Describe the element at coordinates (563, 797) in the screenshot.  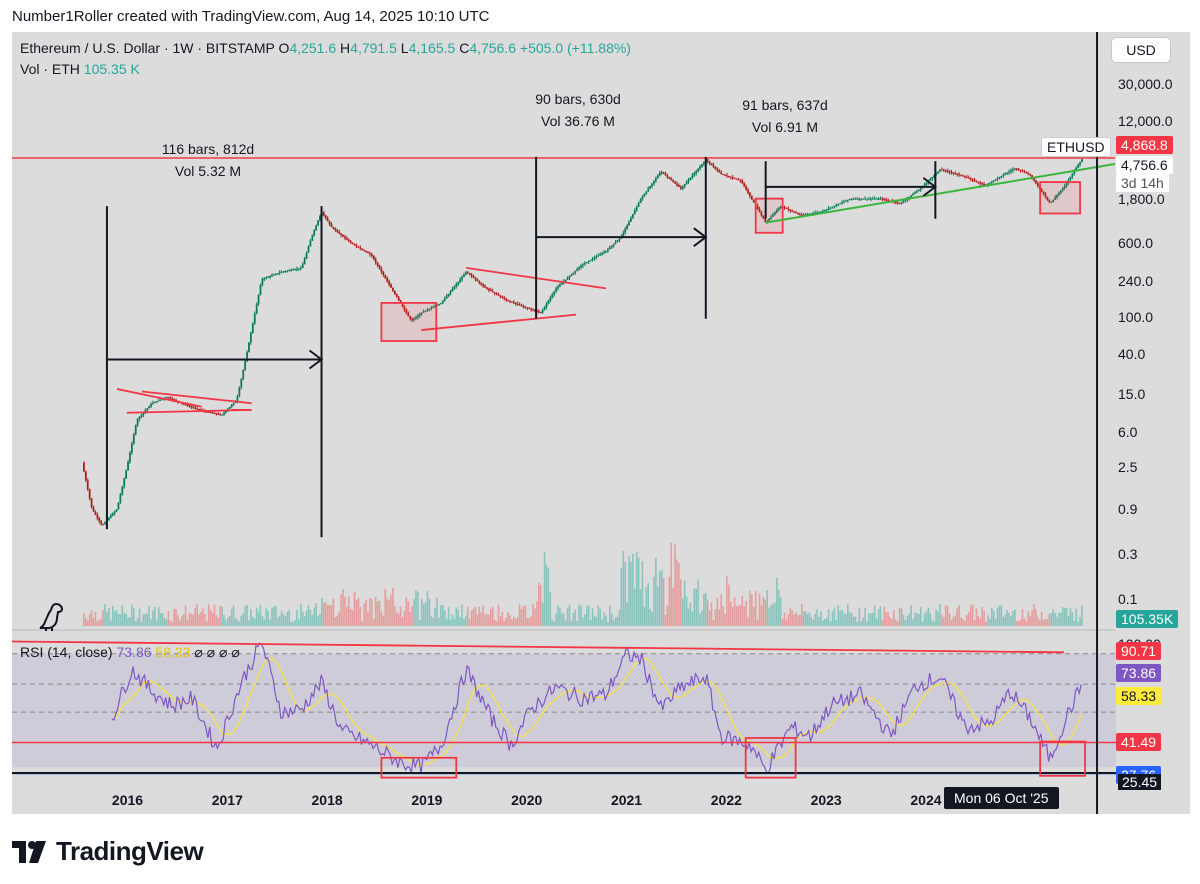
I see `time-axis: 201620172018201920202021202220232024202` at that location.